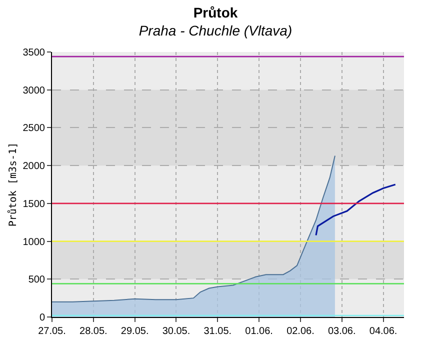  Describe the element at coordinates (215, 12) in the screenshot. I see `chart-title: Průtok` at that location.